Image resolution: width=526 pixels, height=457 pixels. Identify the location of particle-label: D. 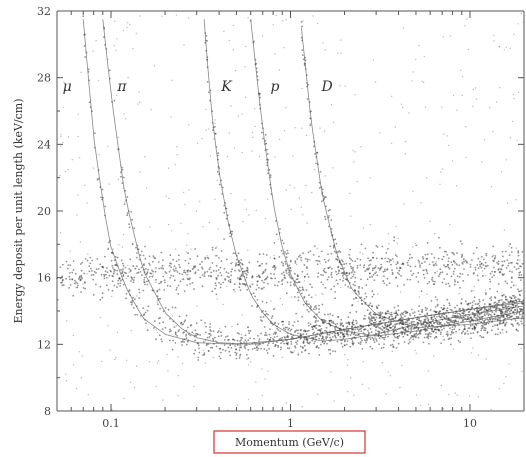
(327, 87).